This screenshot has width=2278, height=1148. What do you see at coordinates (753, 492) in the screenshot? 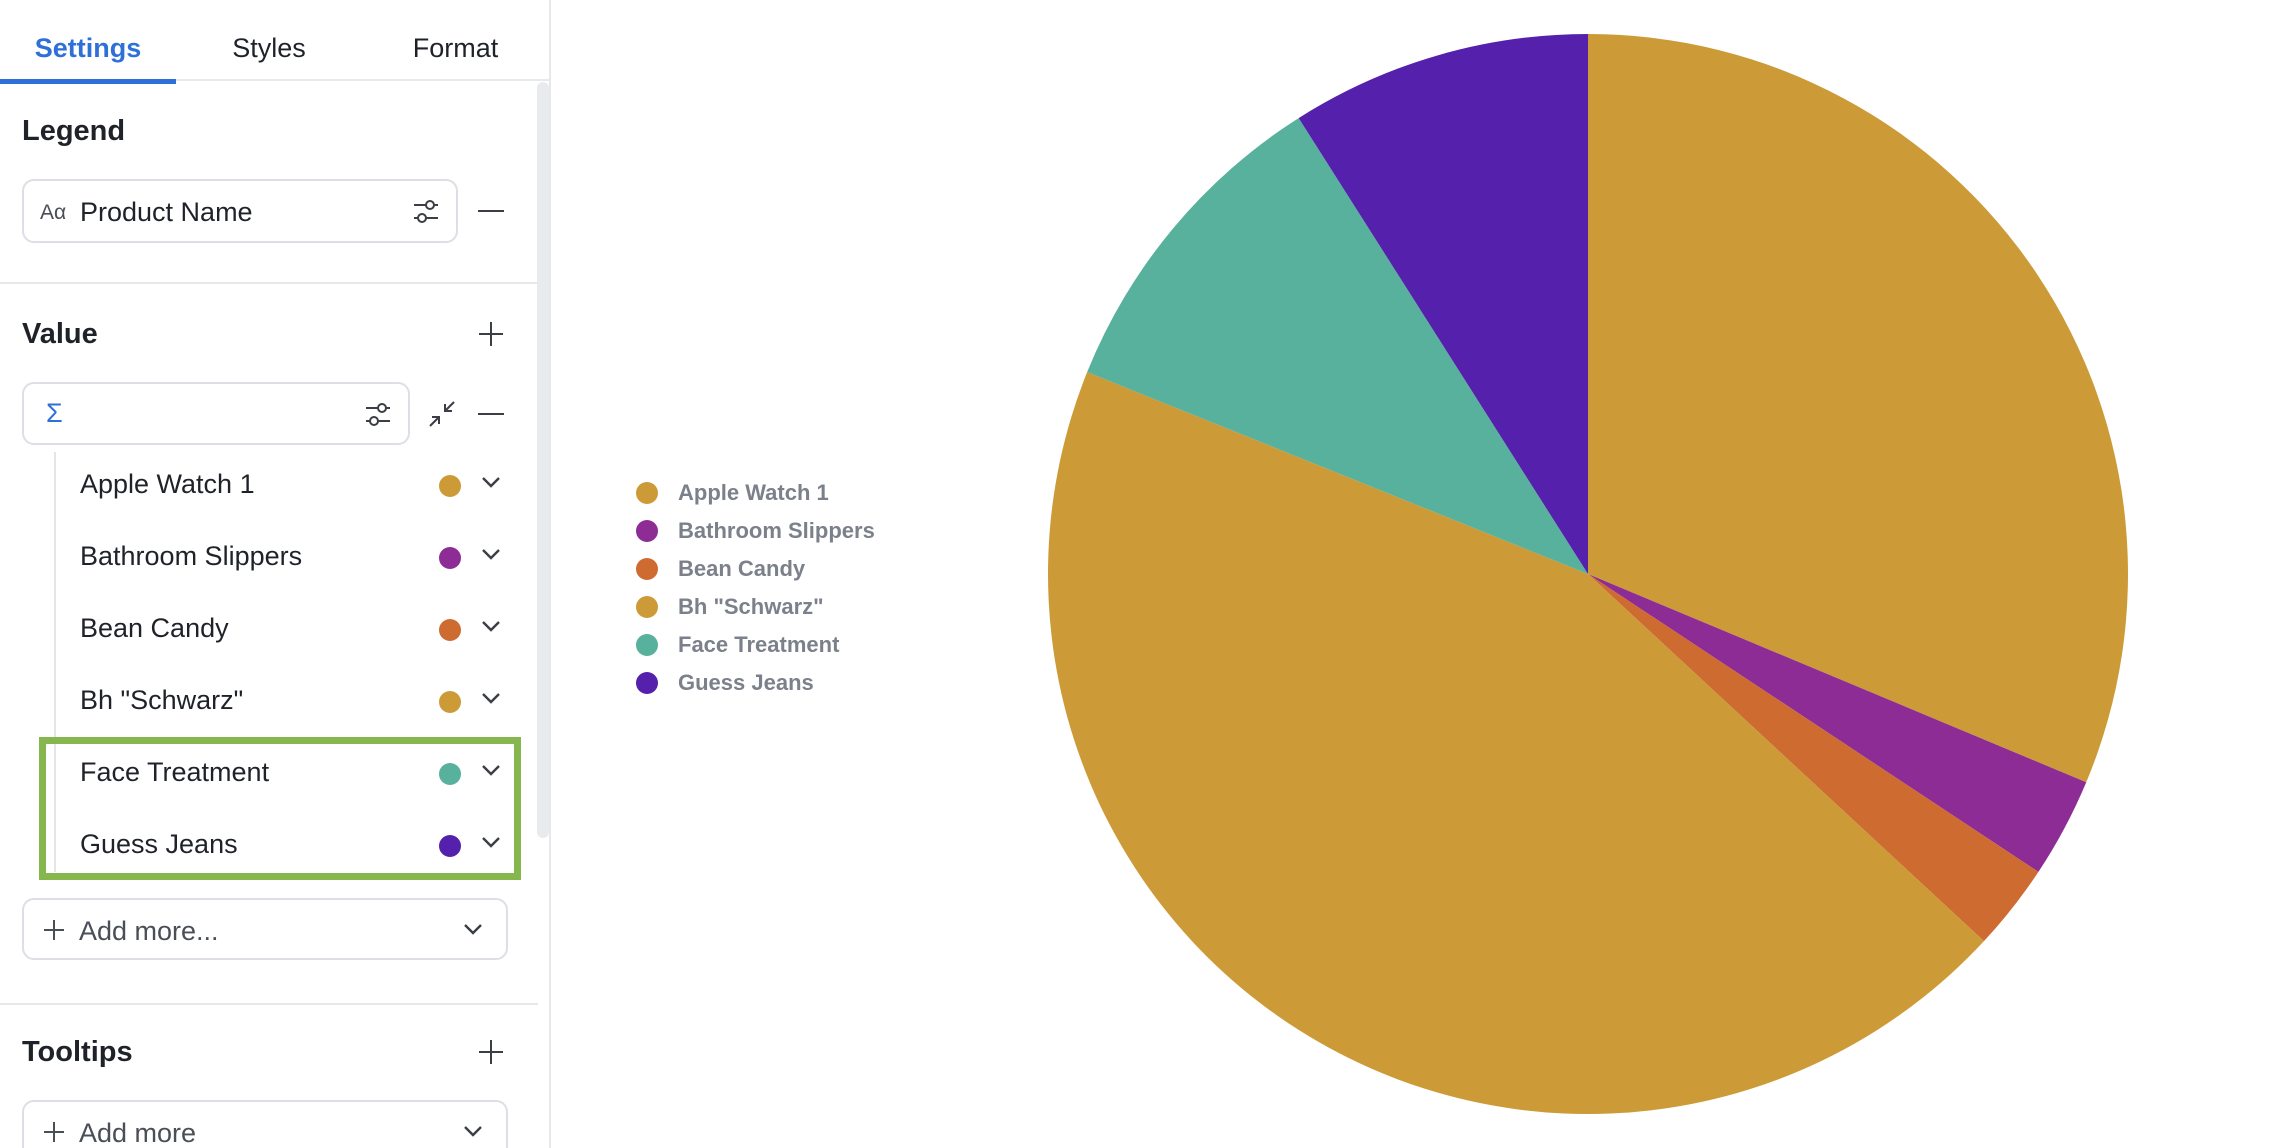
I see `legend-label: Apple Watch 1` at bounding box center [753, 492].